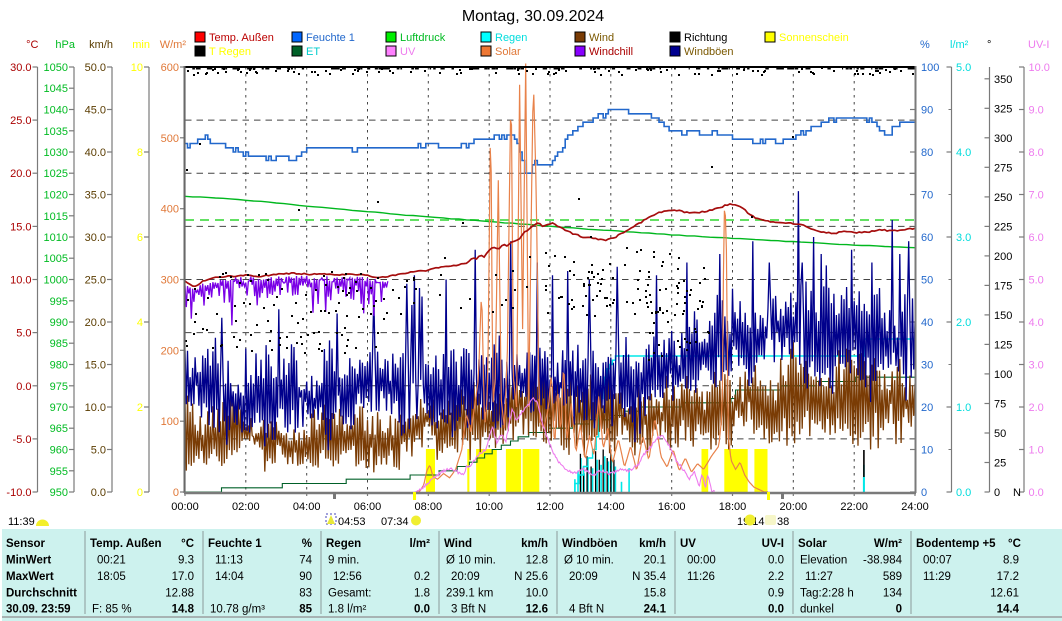  I want to click on svg-text: N 35.4, so click(649, 577).